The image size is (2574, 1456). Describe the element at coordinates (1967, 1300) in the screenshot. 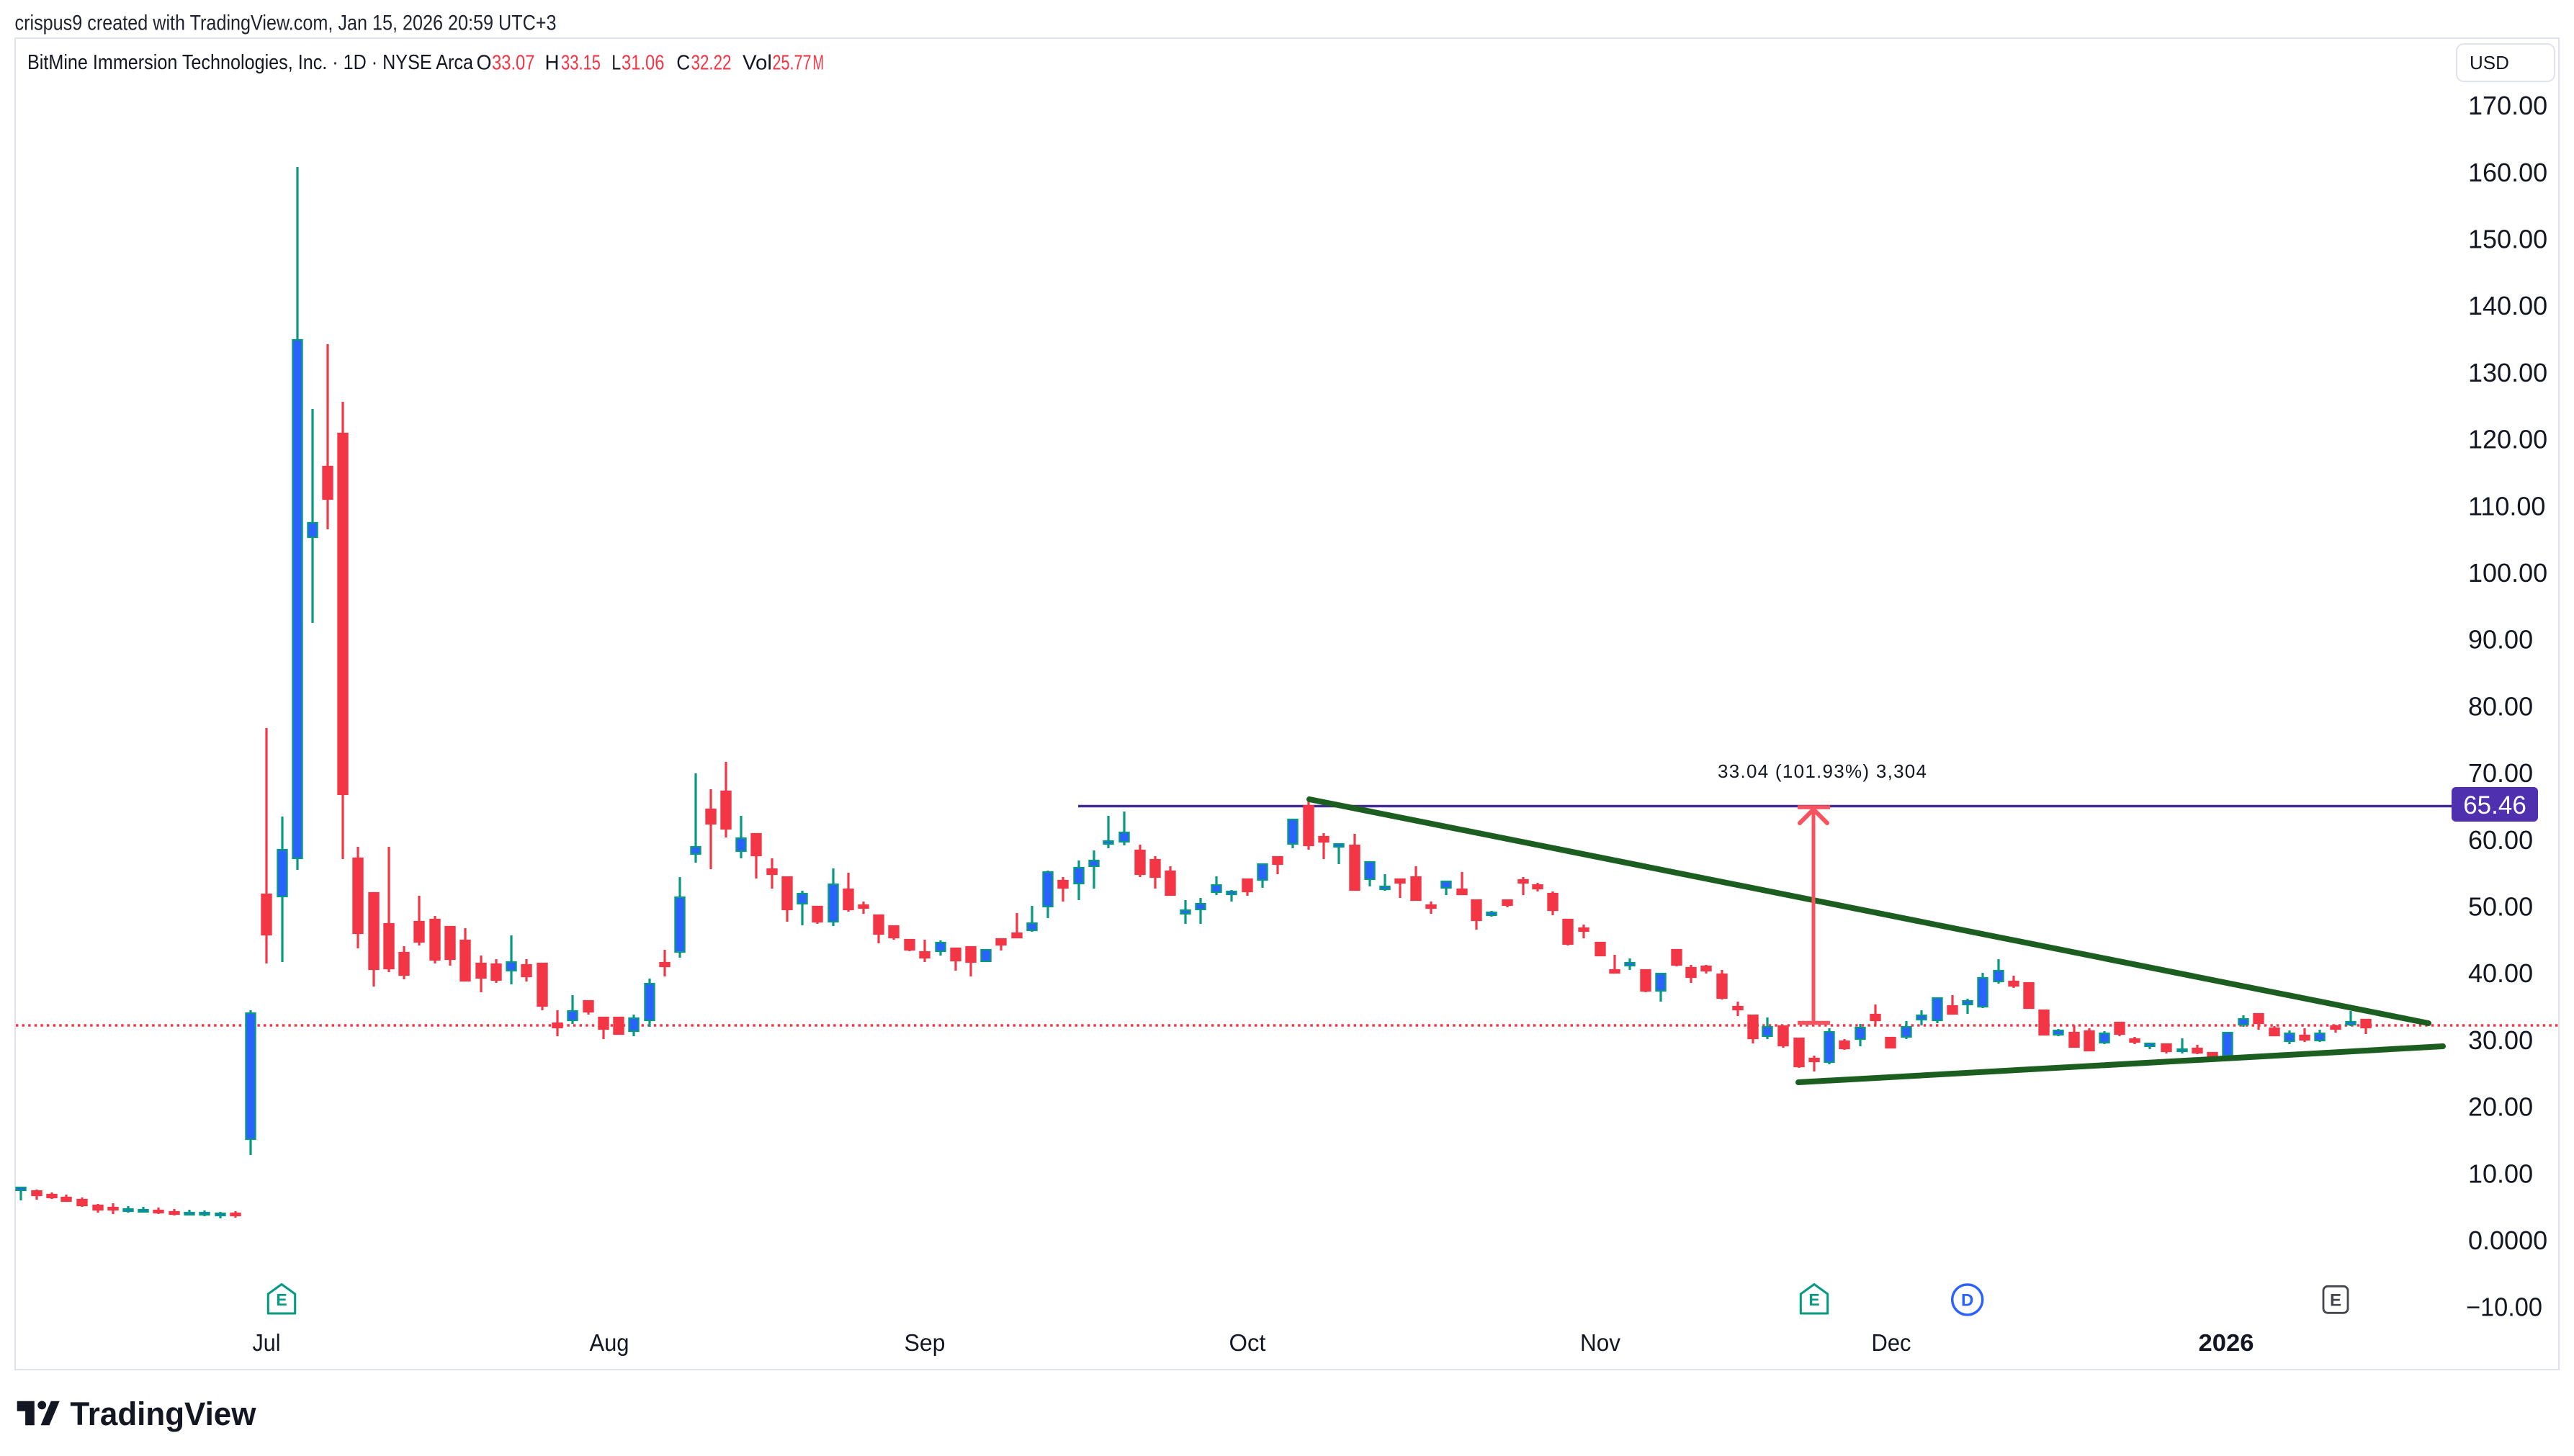

I see `svg-text: D` at that location.